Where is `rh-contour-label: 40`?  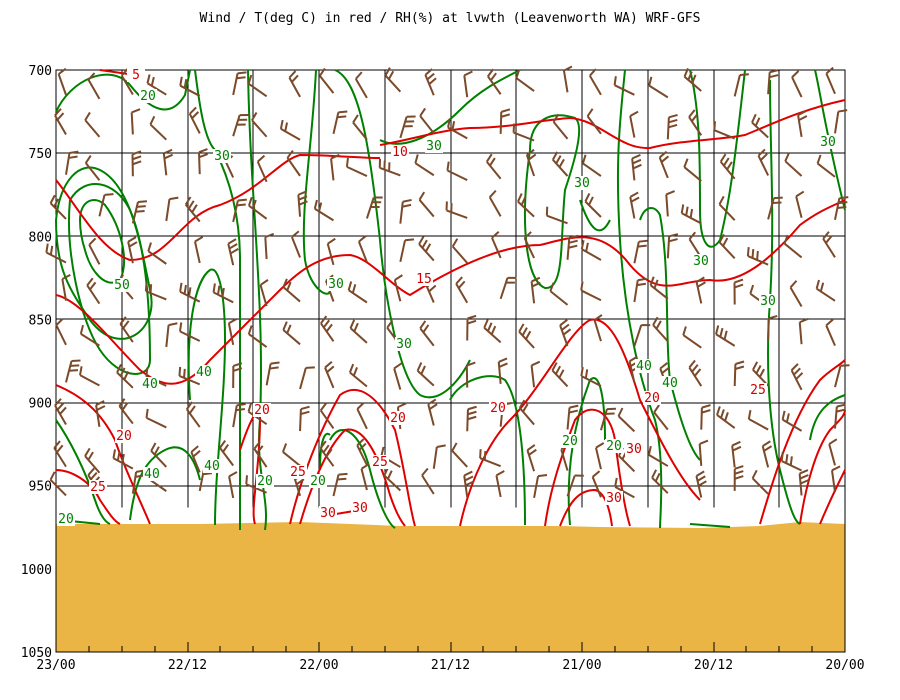 rh-contour-label: 40 is located at coordinates (212, 466).